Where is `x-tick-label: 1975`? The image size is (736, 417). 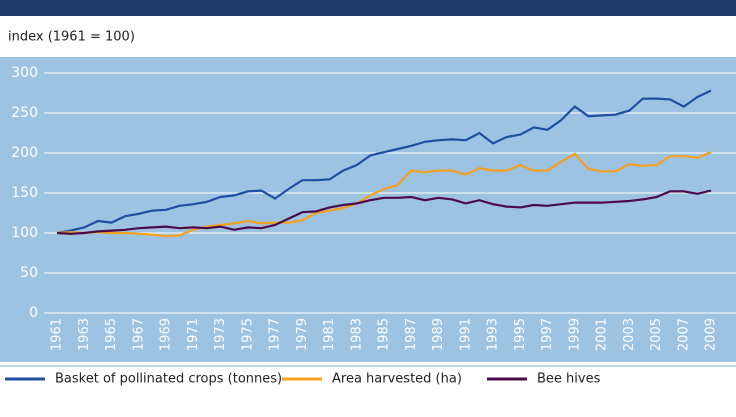 x-tick-label: 1975 is located at coordinates (247, 334).